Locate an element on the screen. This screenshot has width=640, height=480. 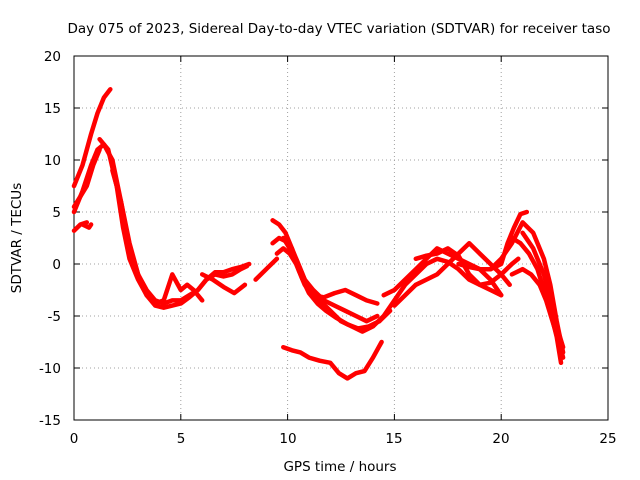
y-tick-label-10: 10 is located at coordinates (52, 161).